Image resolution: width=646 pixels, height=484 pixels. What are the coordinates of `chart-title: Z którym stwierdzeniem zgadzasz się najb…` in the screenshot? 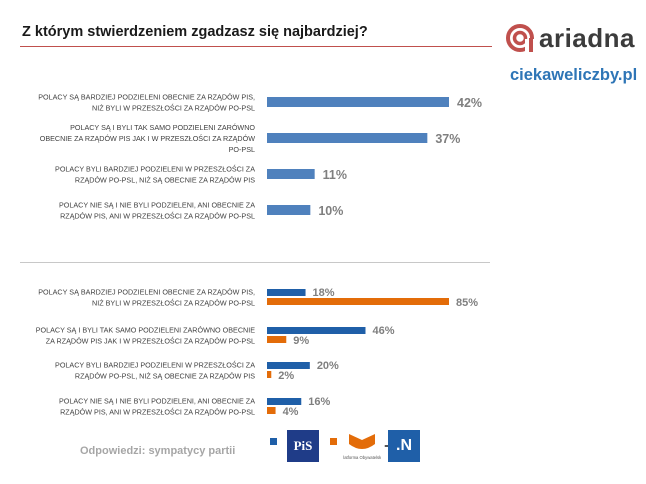 It's located at (195, 32).